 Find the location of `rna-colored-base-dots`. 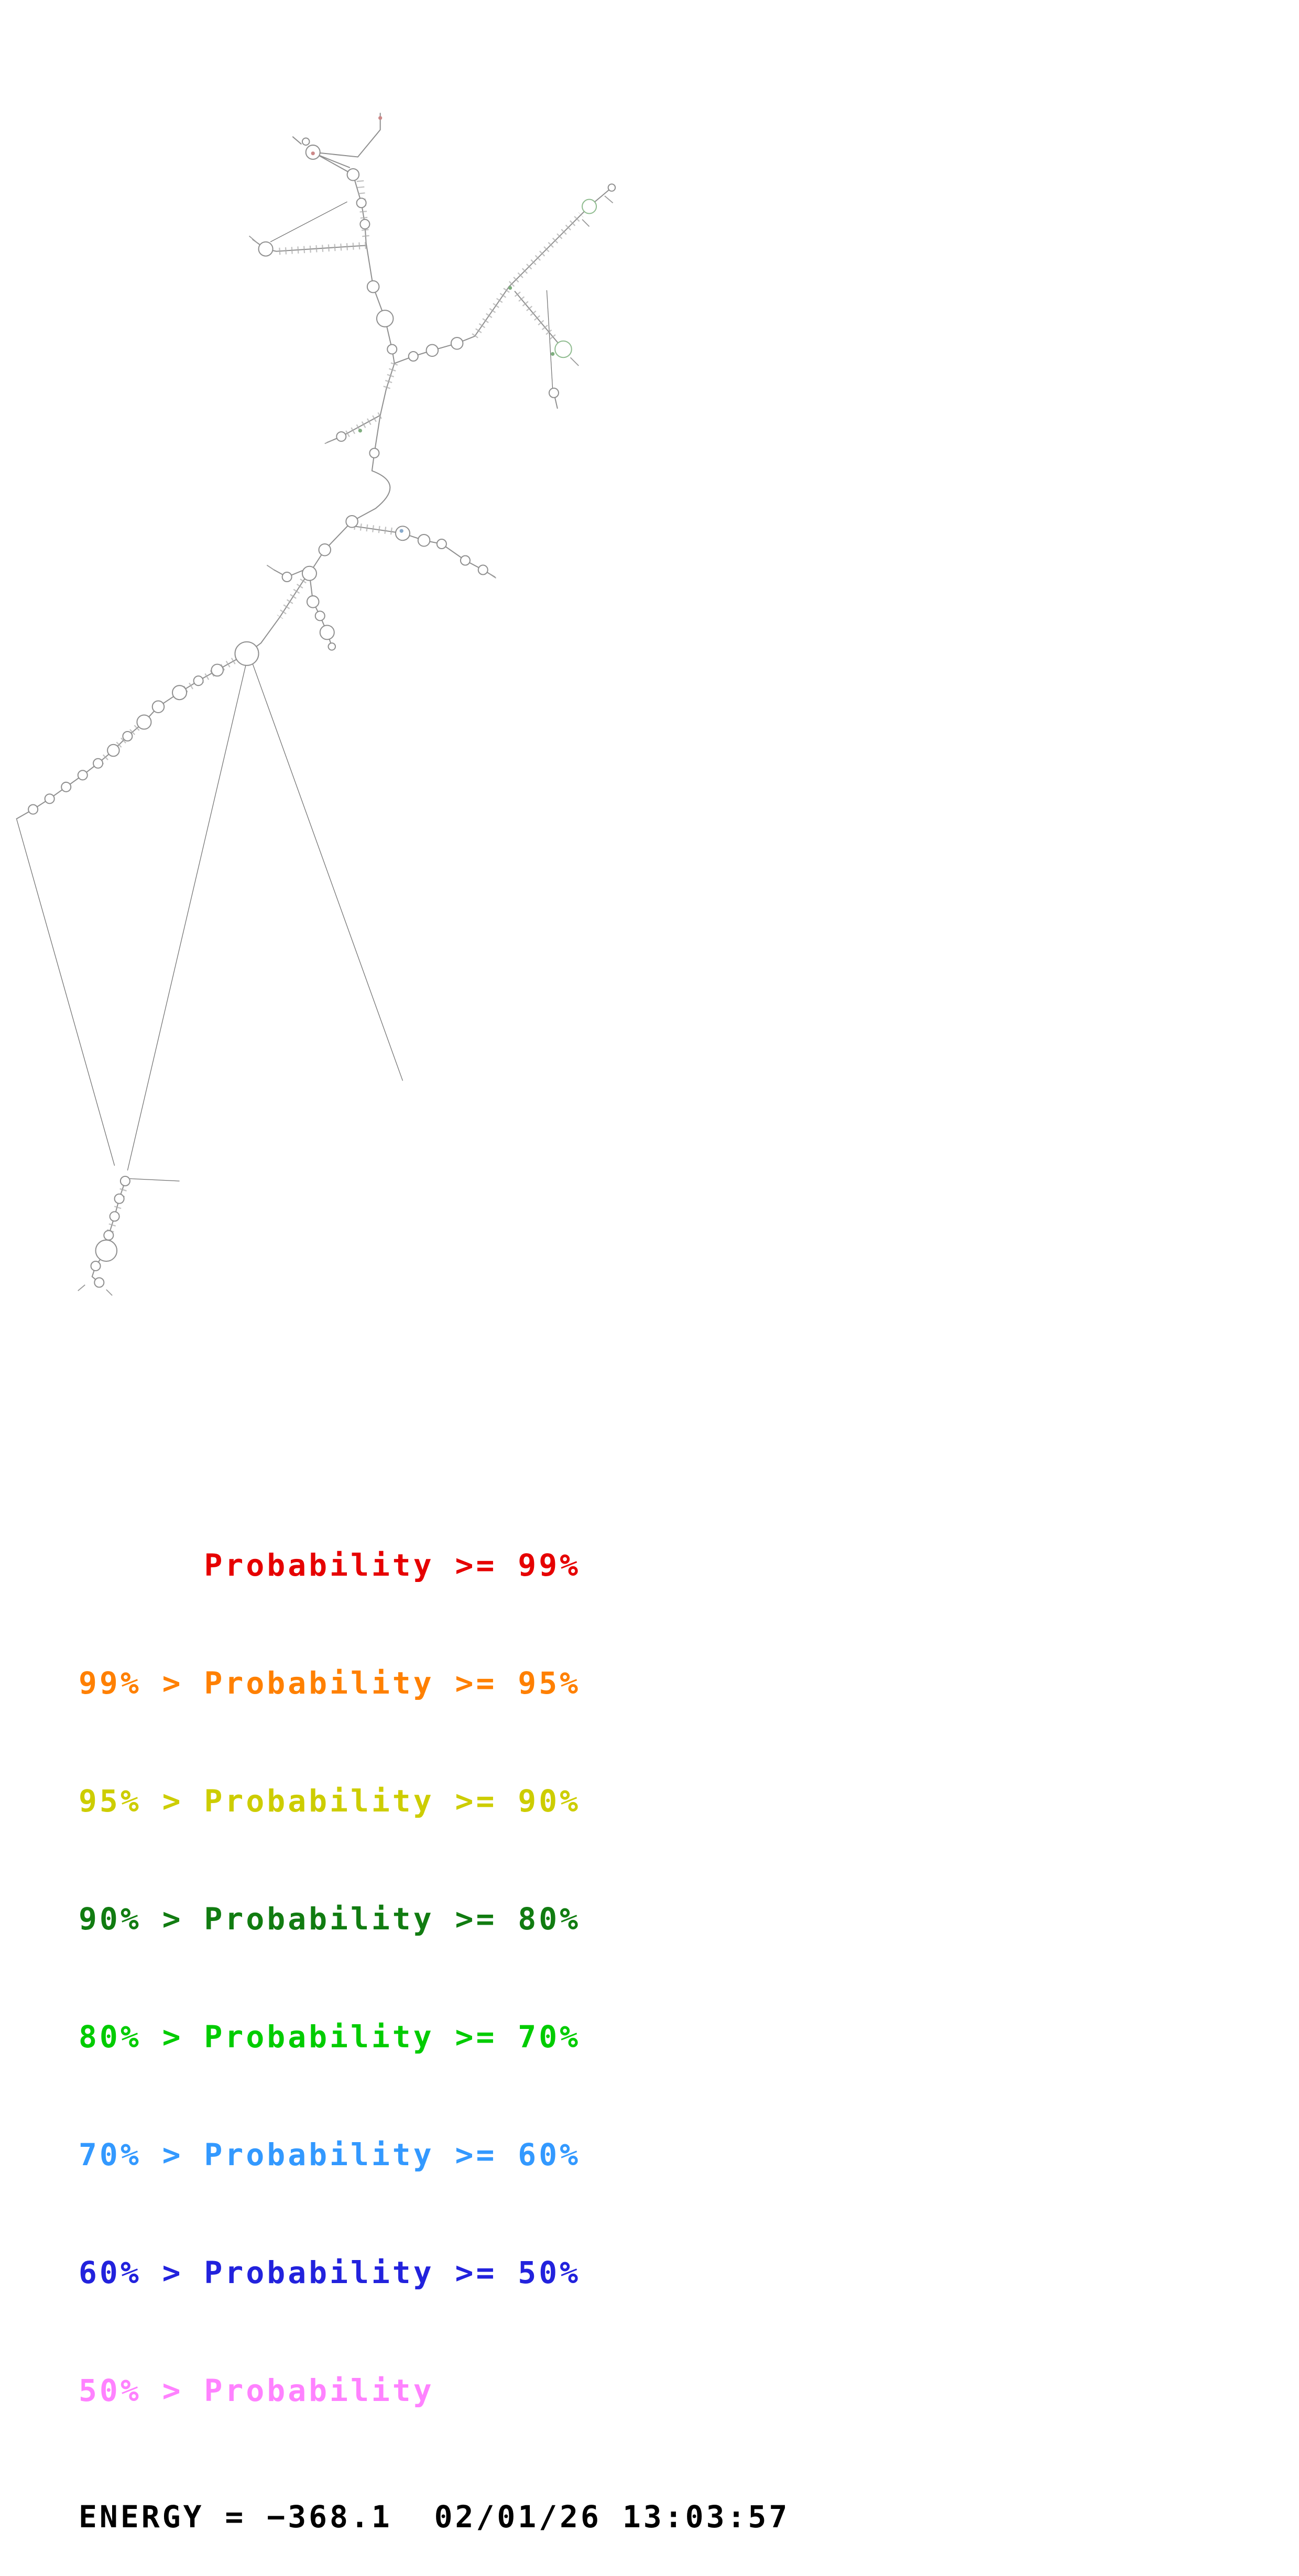

rna-colored-base-dots is located at coordinates (433, 324).